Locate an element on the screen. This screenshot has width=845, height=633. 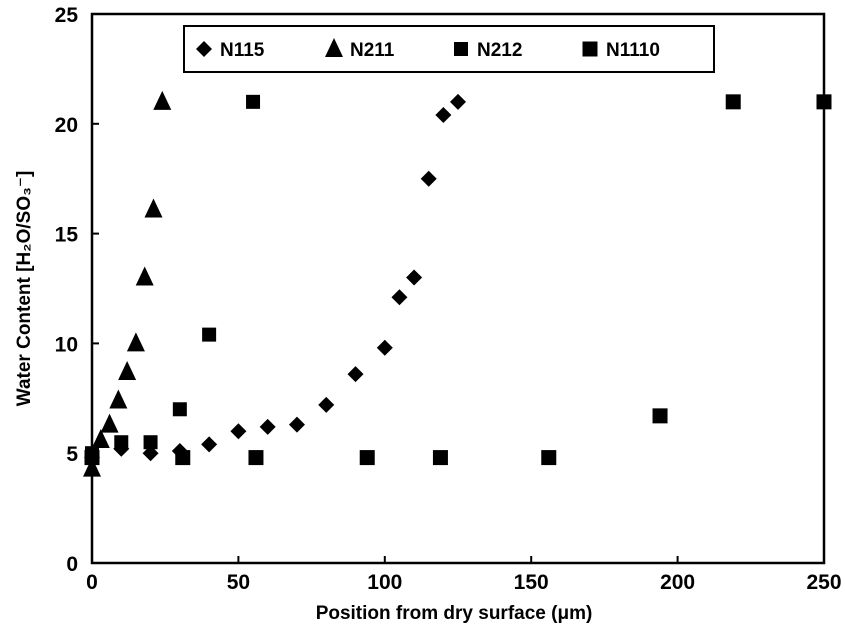
series-n211 is located at coordinates (127, 283).